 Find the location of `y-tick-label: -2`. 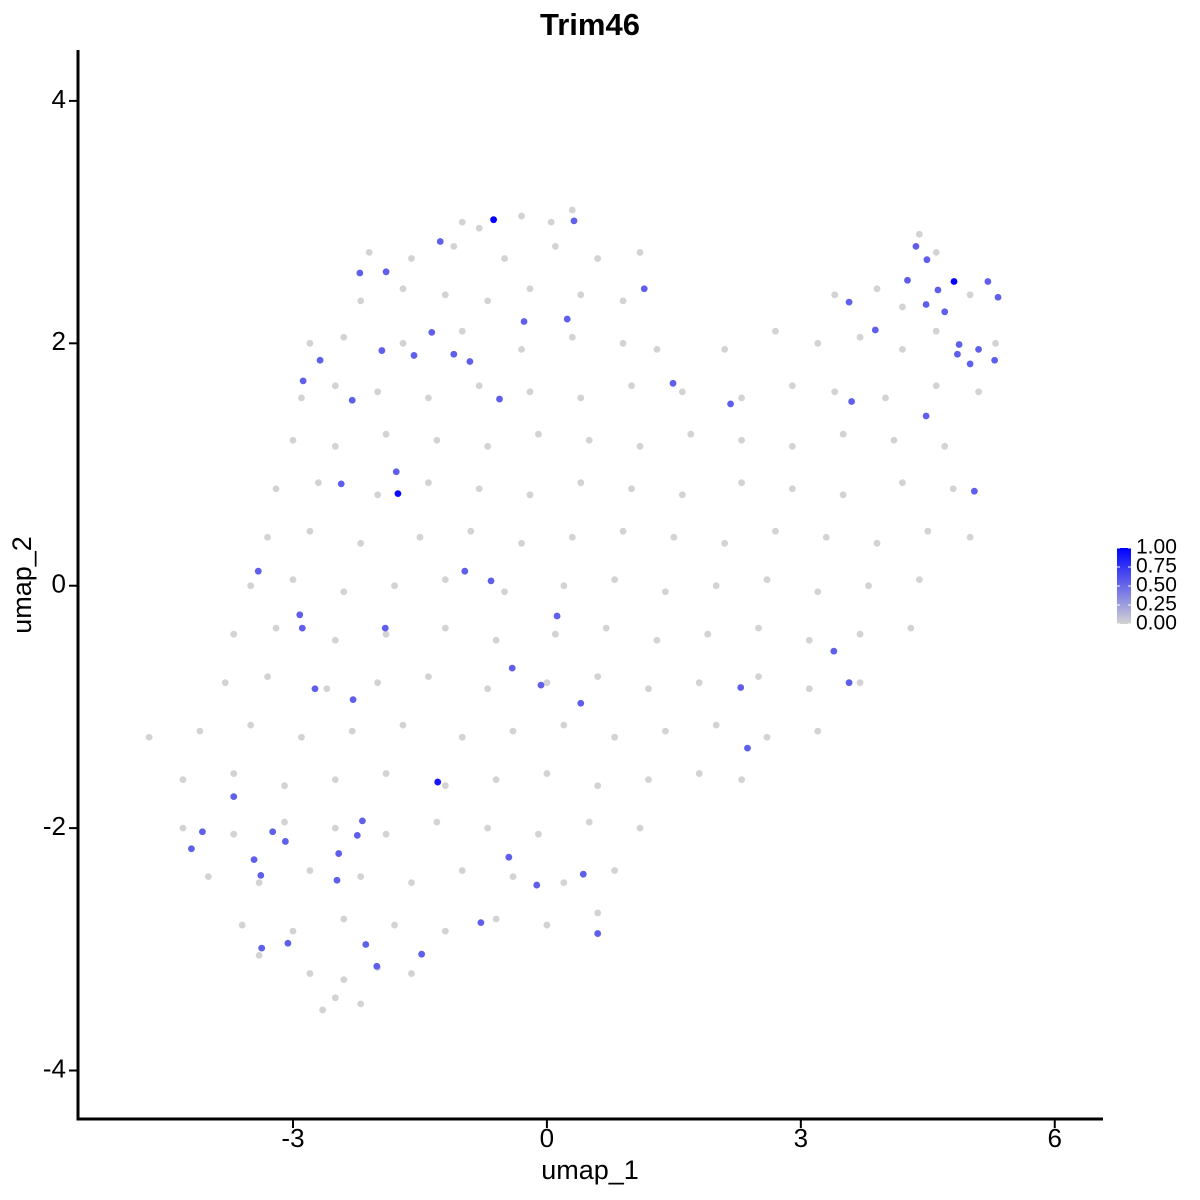

y-tick-label: -2 is located at coordinates (54, 826).